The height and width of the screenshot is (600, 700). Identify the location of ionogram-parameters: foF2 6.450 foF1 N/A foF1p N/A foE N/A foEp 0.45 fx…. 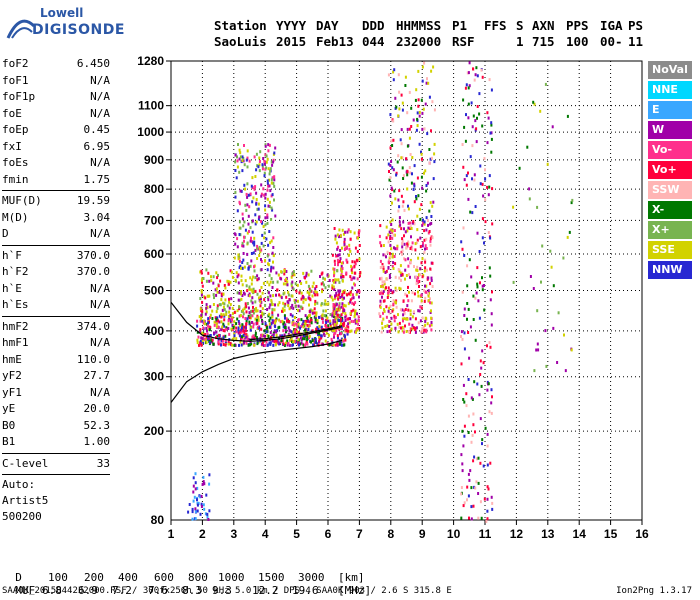
(56, 290).